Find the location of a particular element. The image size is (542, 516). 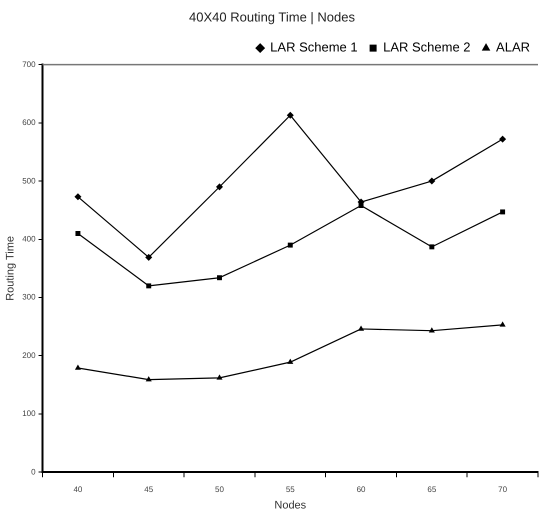

y-tick-label: 200 is located at coordinates (29, 355).